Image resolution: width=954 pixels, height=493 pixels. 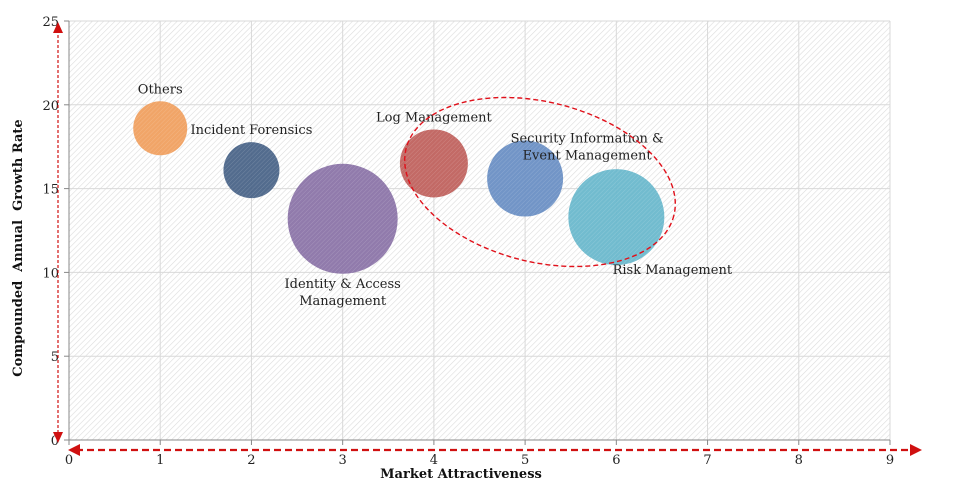 I want to click on x-tick-label: 4, so click(x=434, y=460).